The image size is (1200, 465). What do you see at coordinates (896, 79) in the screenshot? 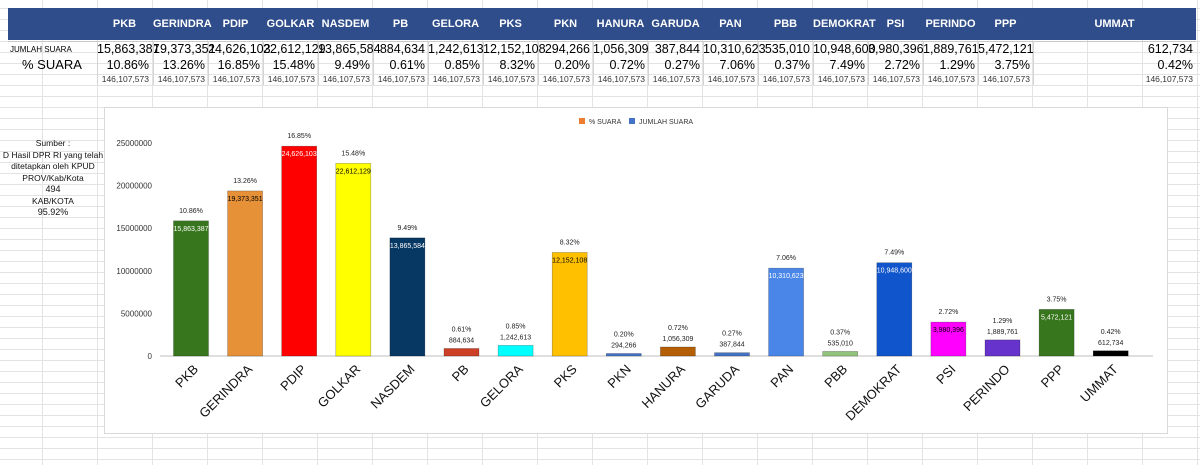
I see `total-cell-psi: 146,107,573` at bounding box center [896, 79].